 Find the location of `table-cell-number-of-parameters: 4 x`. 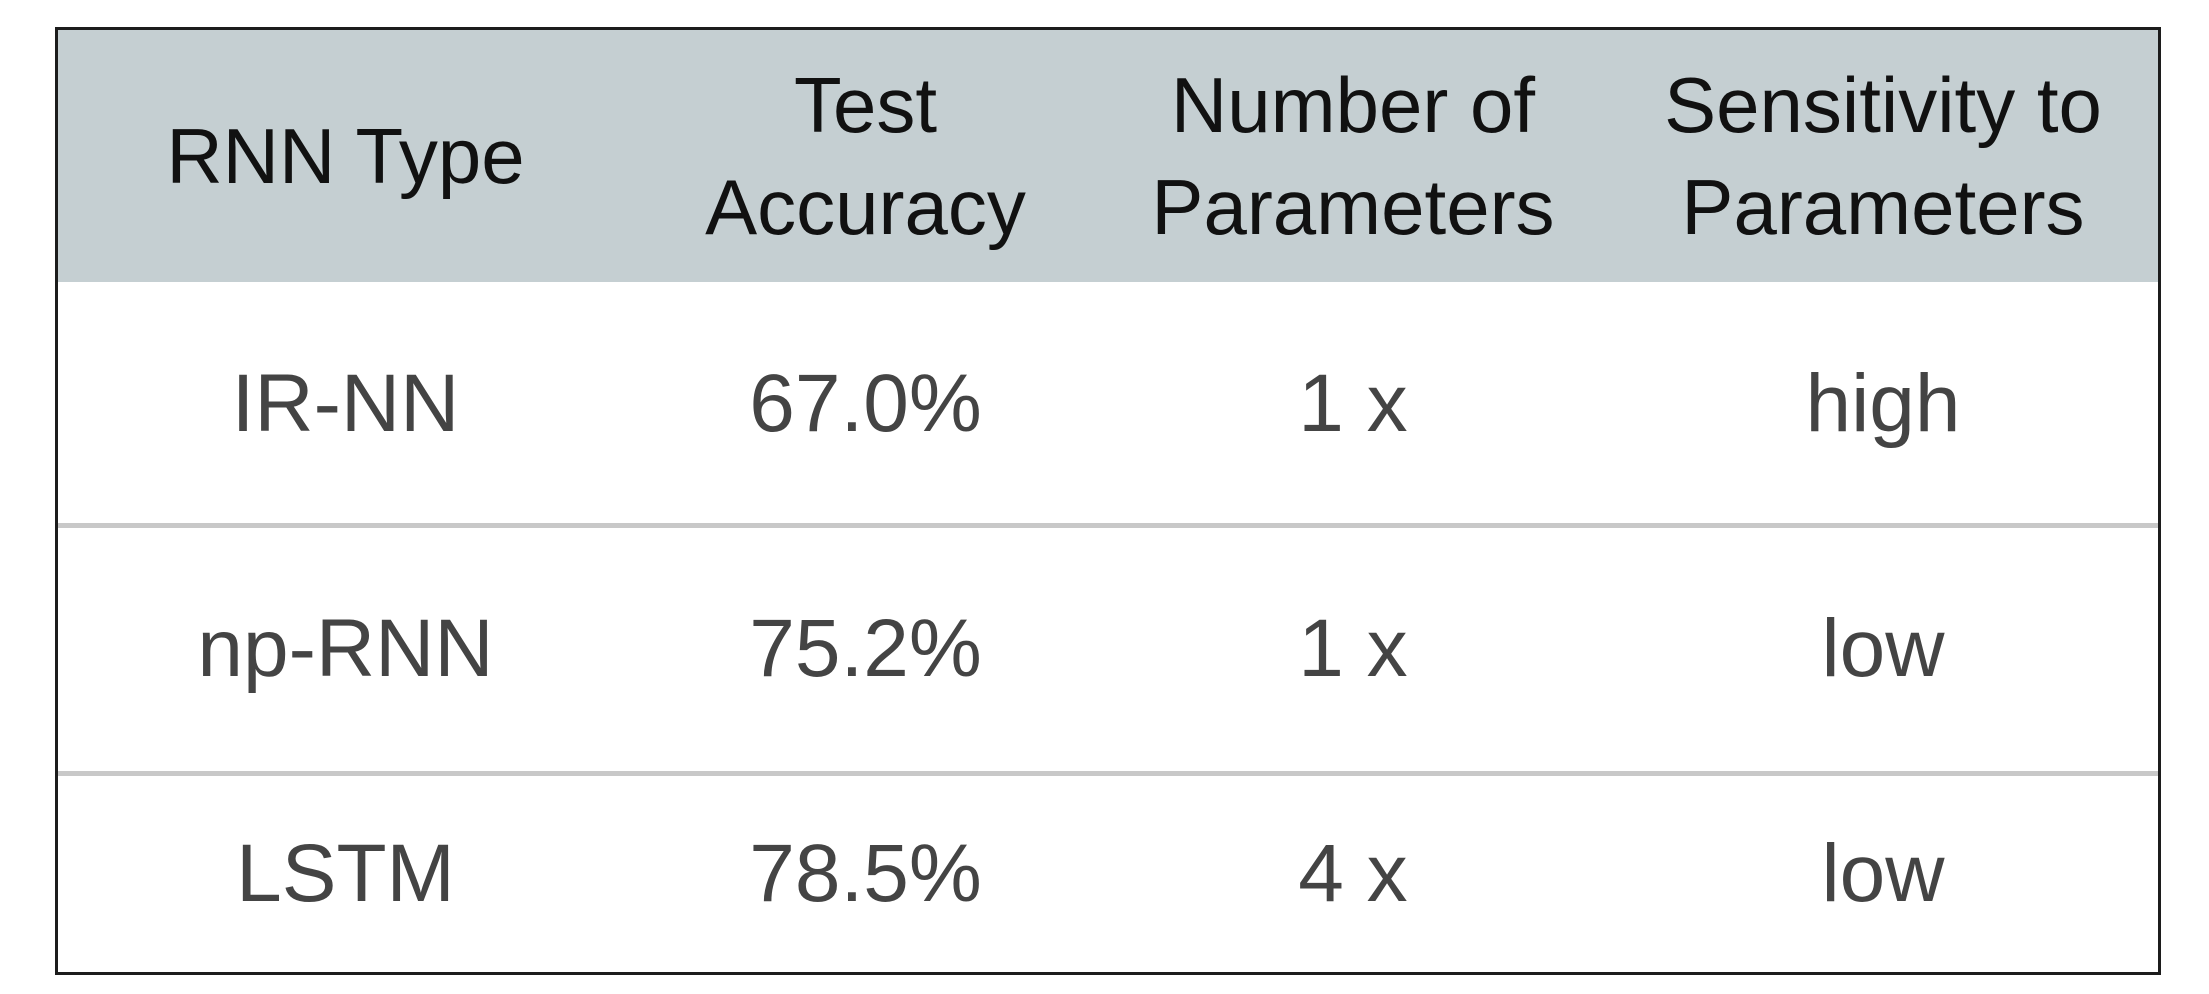

table-cell-number-of-parameters: 4 x is located at coordinates (1353, 873).